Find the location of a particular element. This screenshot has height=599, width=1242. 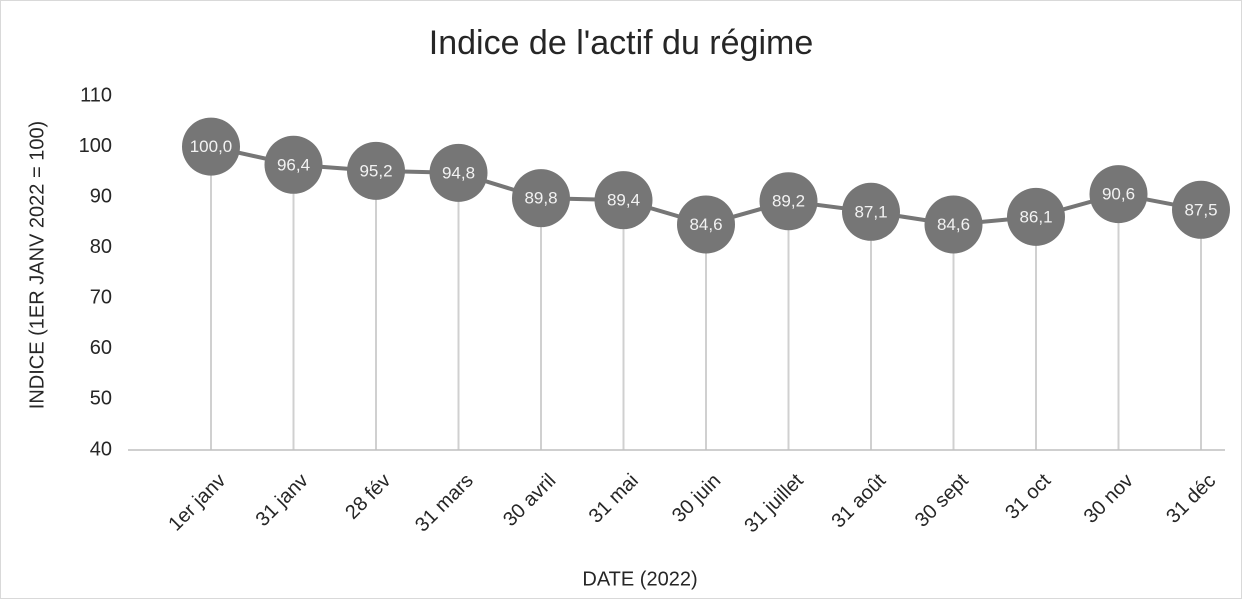

data-label: 94,8 is located at coordinates (458, 172).